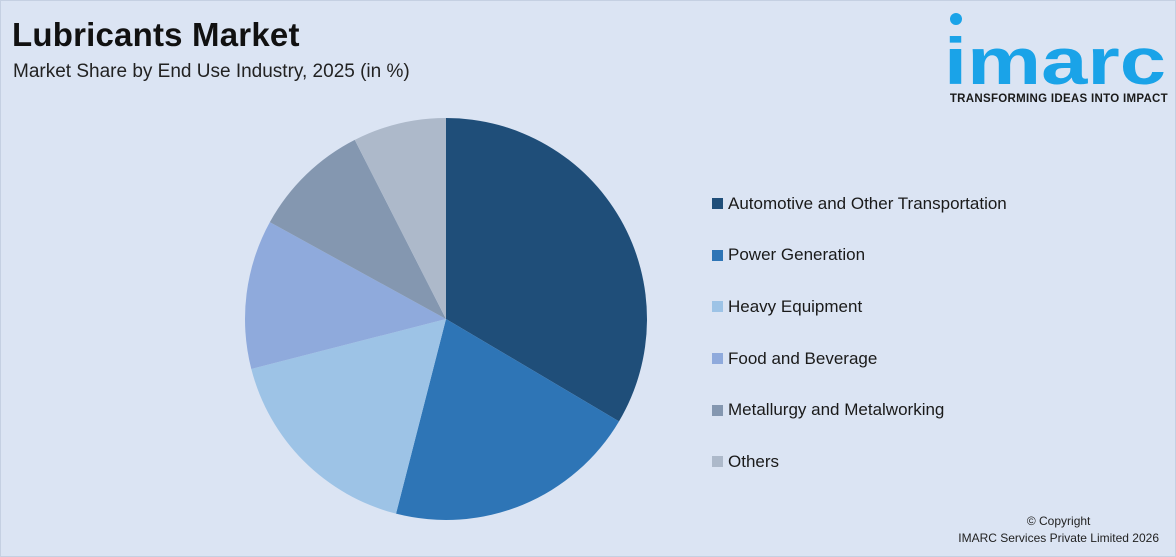 This screenshot has height=557, width=1176. Describe the element at coordinates (1058, 99) in the screenshot. I see `logo-tagline: TRANSFORMING IDEAS INTO IMPACT` at that location.